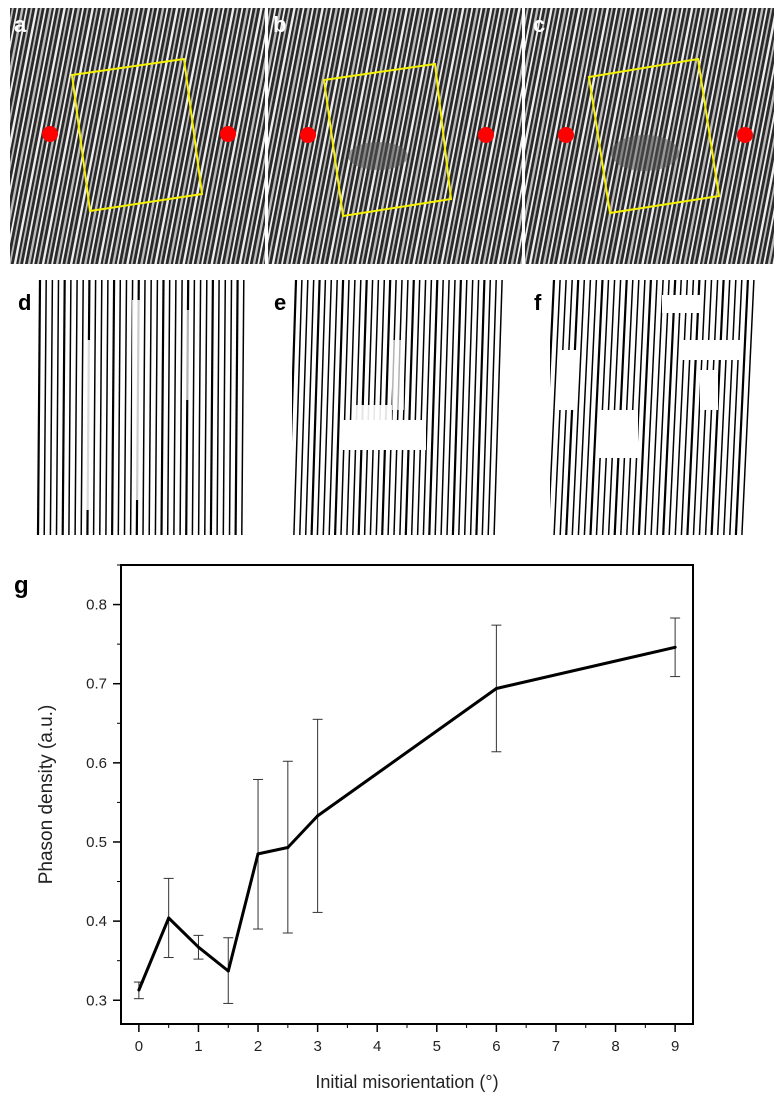  What do you see at coordinates (406, 1082) in the screenshot?
I see `x-axis-label: Initial misorientation (°)` at bounding box center [406, 1082].